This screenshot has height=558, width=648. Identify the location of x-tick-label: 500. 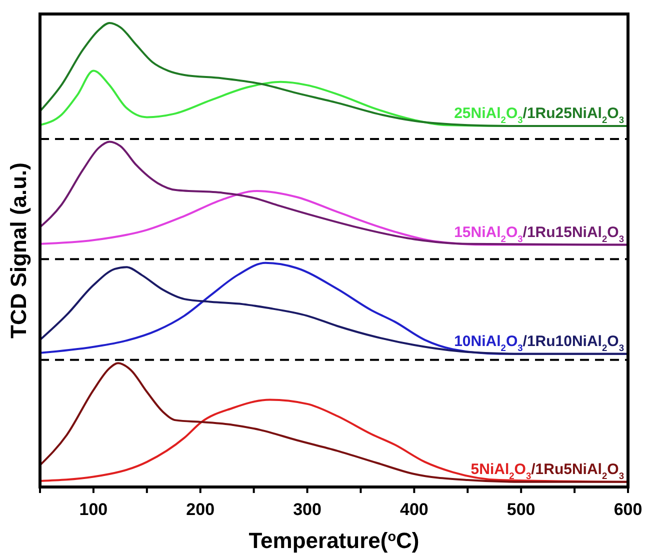
(521, 509).